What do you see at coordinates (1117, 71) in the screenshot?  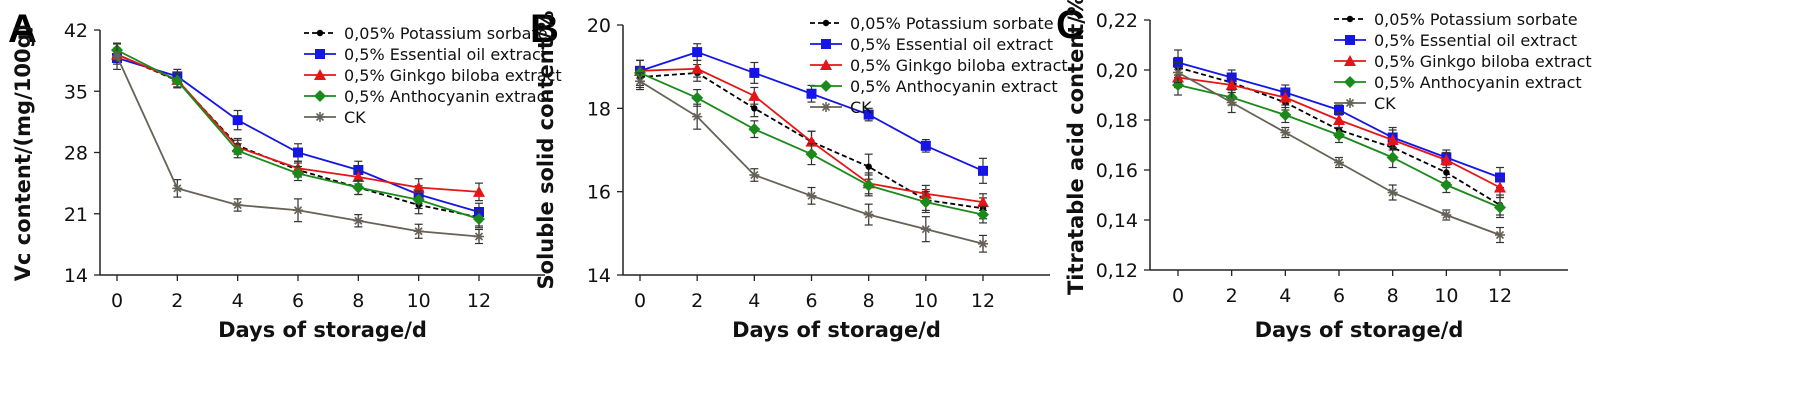 I see `y-tick-label: 0,20` at bounding box center [1117, 71].